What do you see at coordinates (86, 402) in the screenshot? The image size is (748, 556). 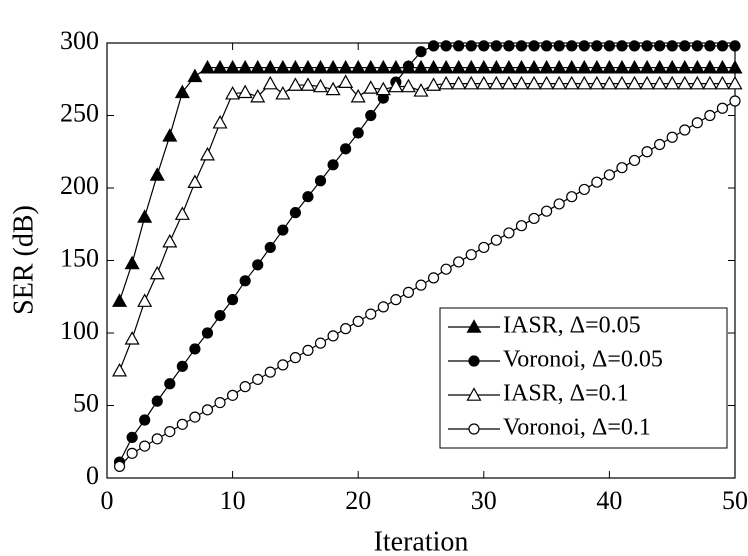 I see `y-tick-label: 50` at bounding box center [86, 402].